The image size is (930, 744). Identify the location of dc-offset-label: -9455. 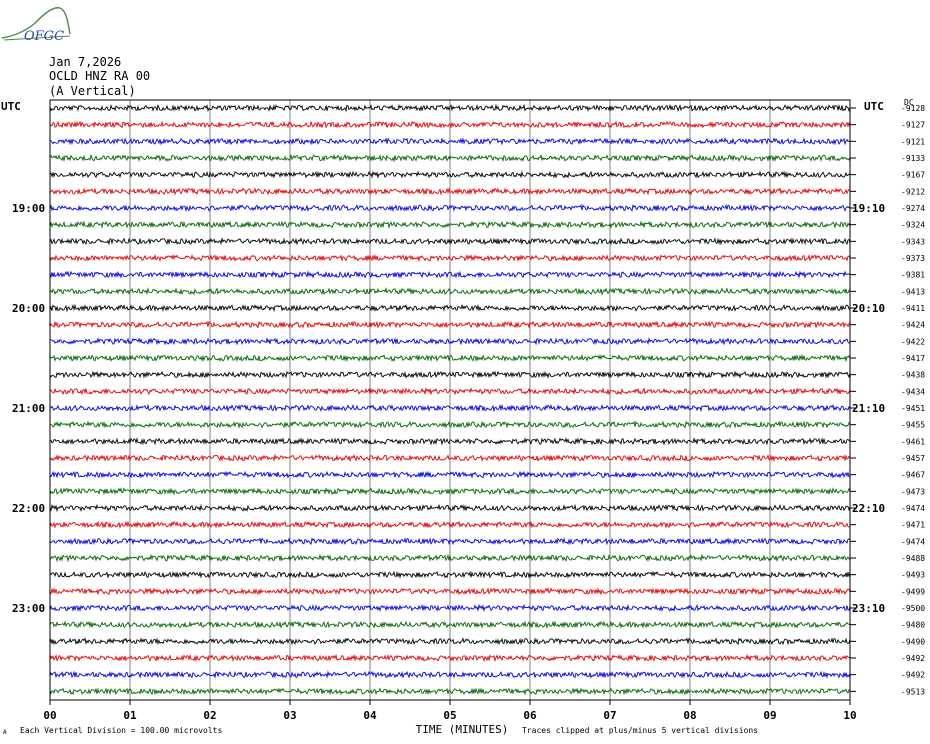
(913, 425).